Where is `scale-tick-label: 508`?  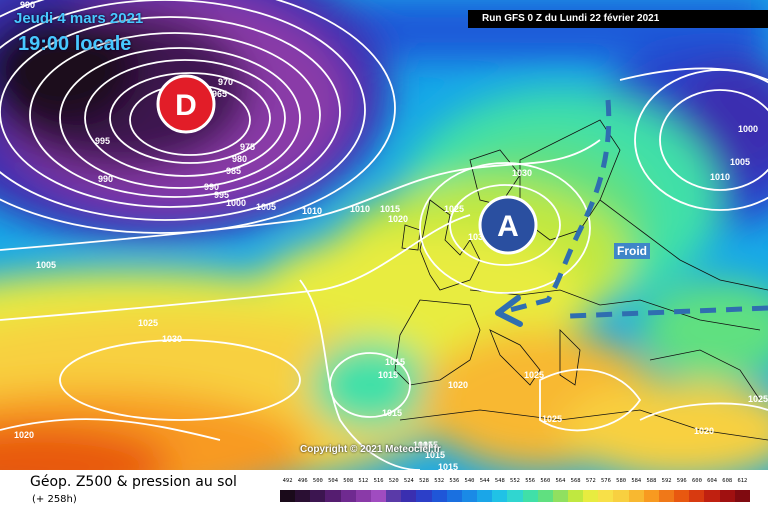 scale-tick-label: 508 is located at coordinates (348, 481).